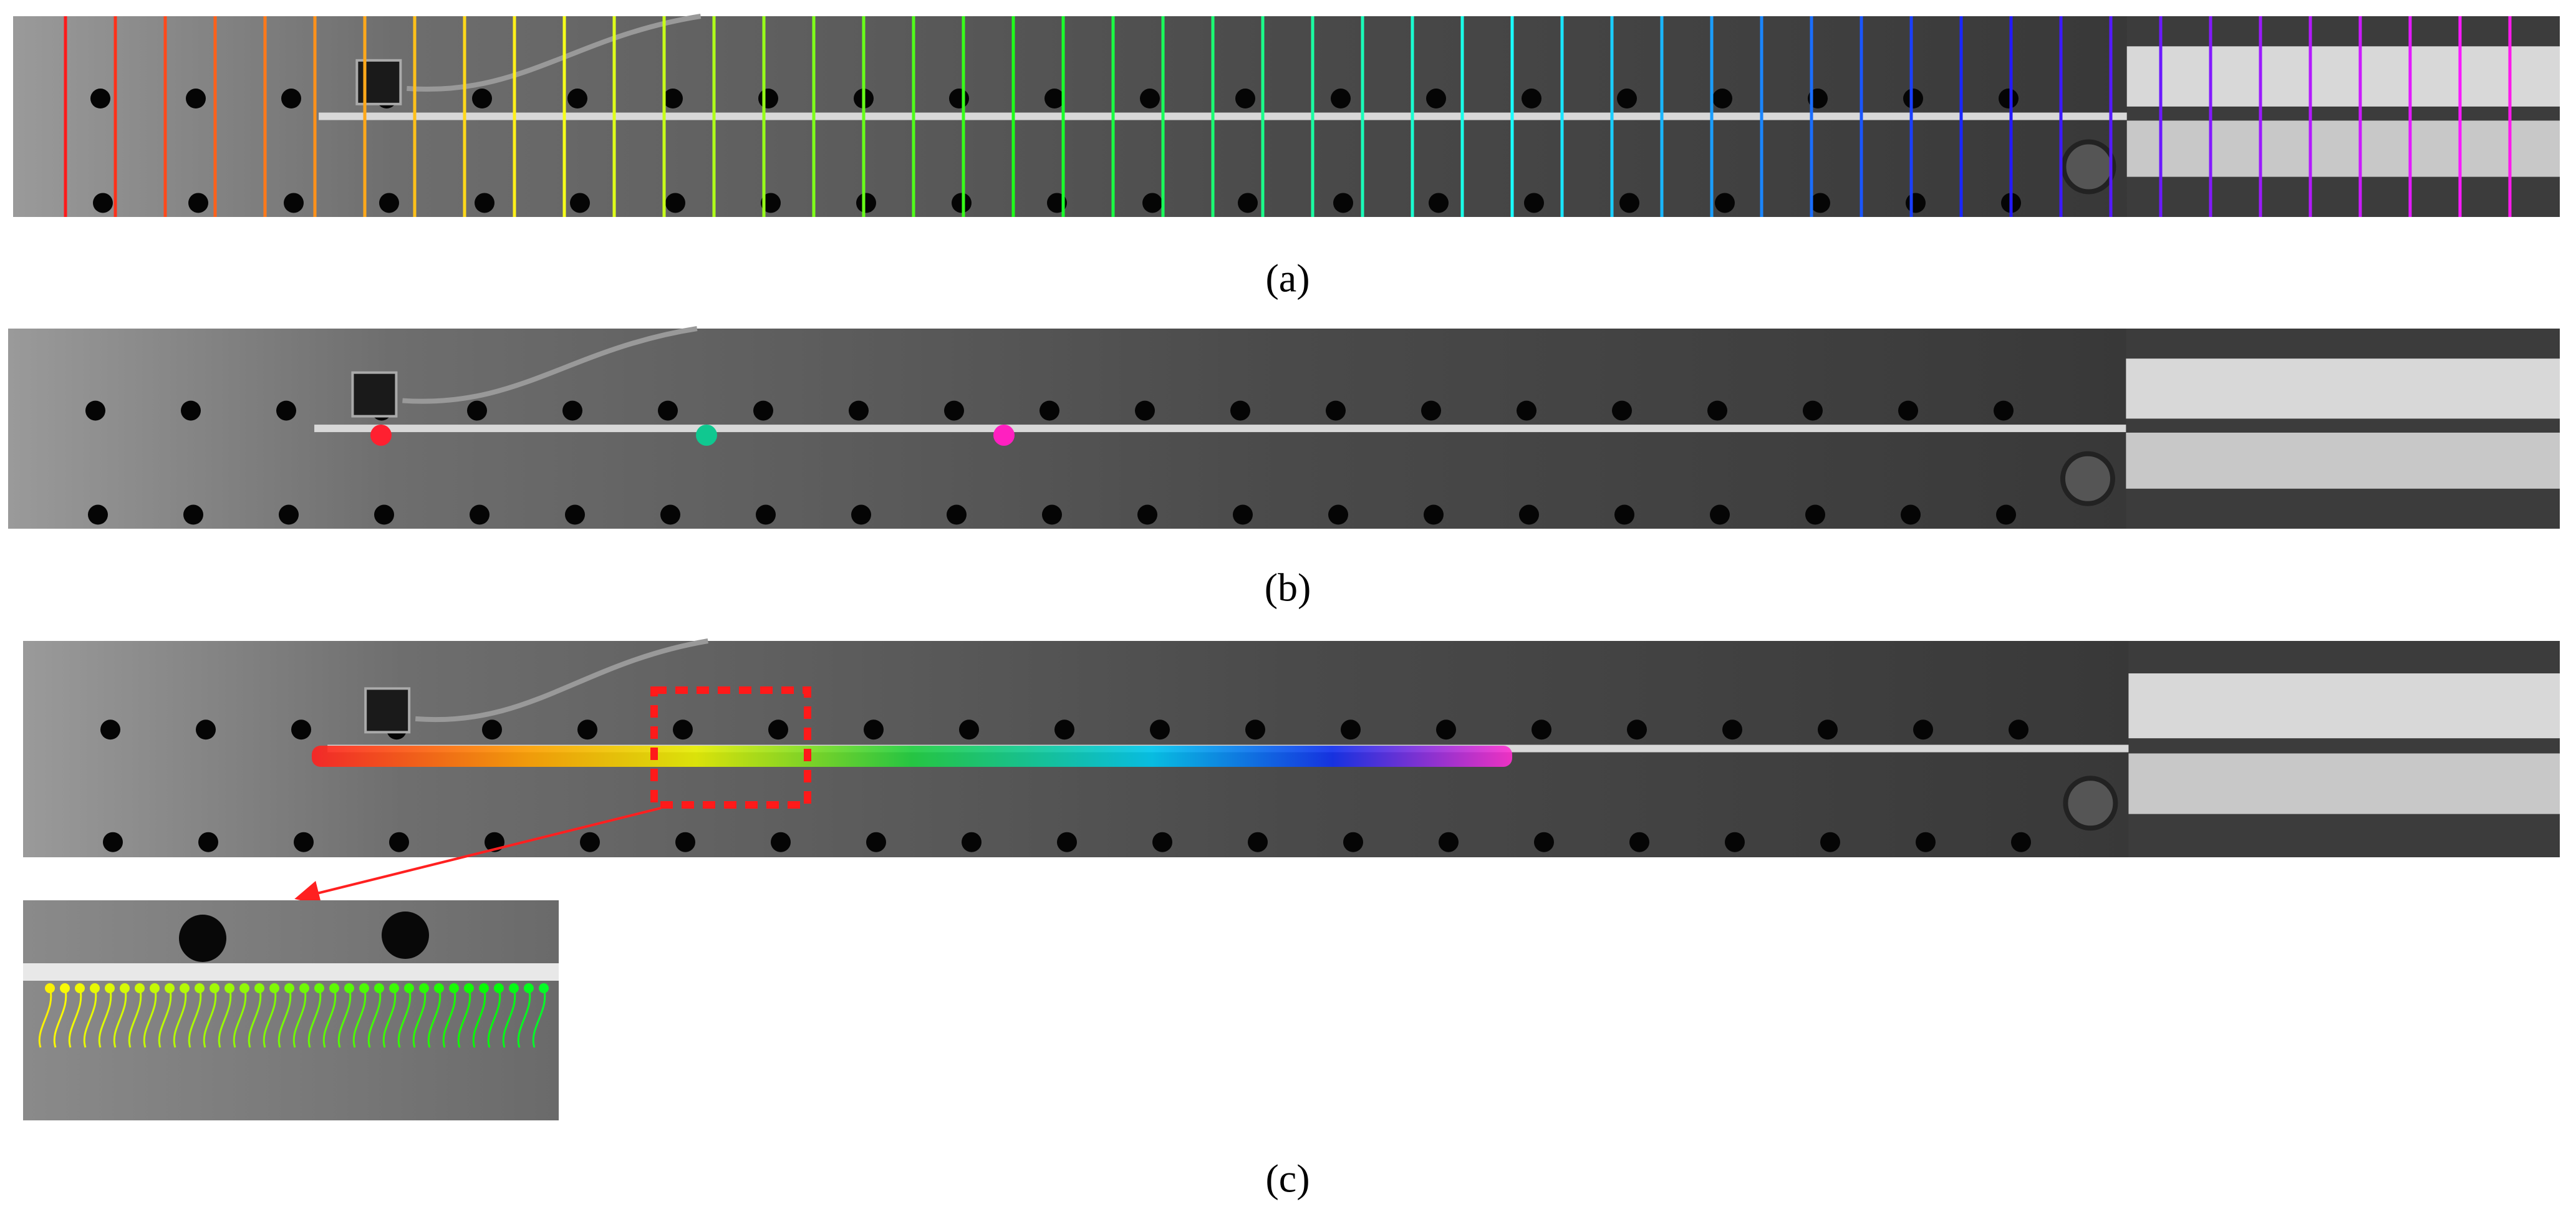 The width and height of the screenshot is (2576, 1222). What do you see at coordinates (2087, 478) in the screenshot?
I see `bolt` at bounding box center [2087, 478].